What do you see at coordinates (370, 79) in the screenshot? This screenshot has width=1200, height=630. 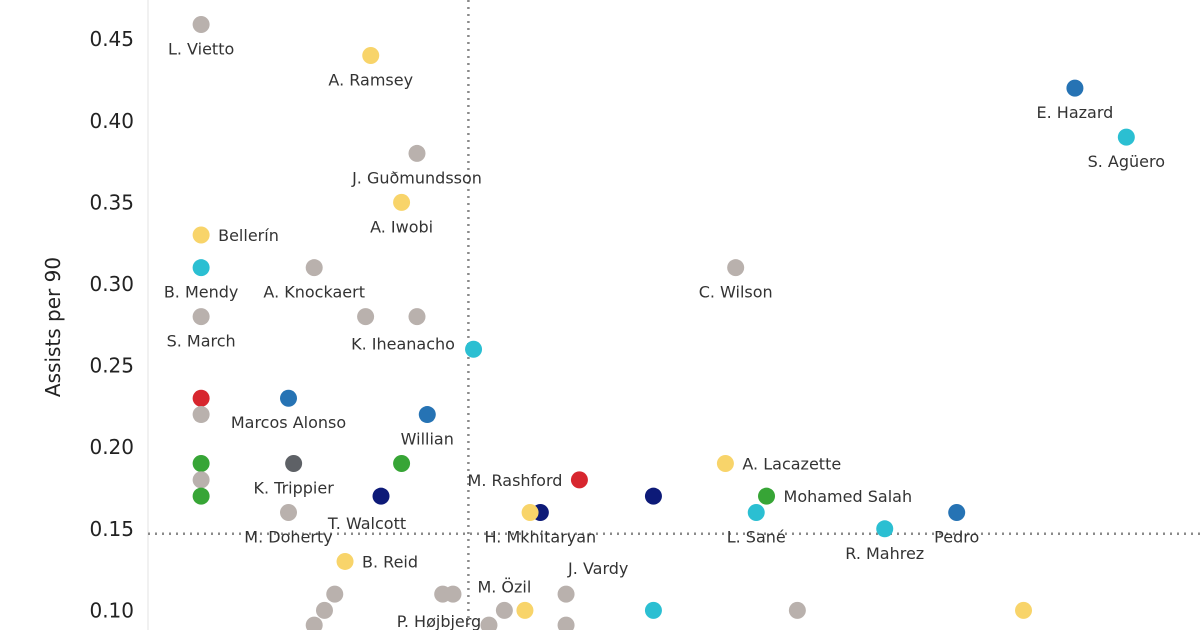 I see `data-point-label: A. Ramsey` at bounding box center [370, 79].